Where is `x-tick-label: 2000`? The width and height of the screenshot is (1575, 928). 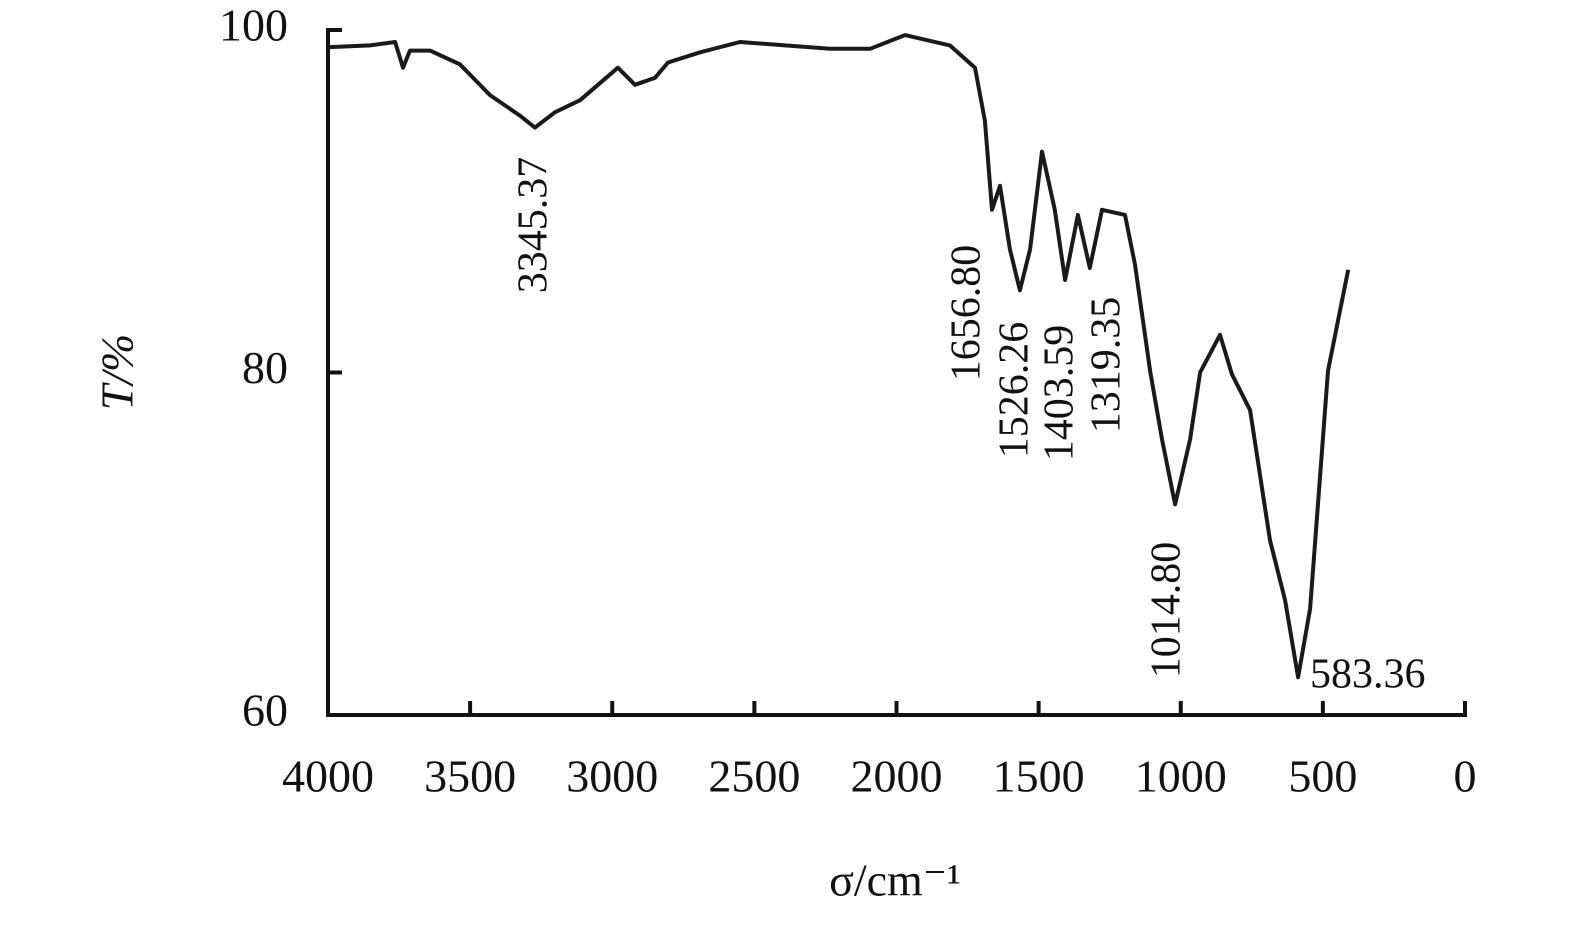
x-tick-label: 2000 is located at coordinates (897, 776).